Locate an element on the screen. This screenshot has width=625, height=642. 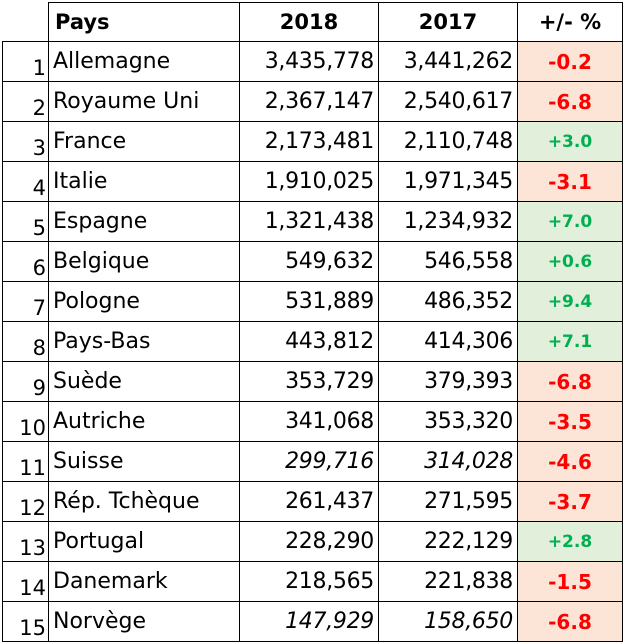
value-2018: 2,173,481 is located at coordinates (309, 141).